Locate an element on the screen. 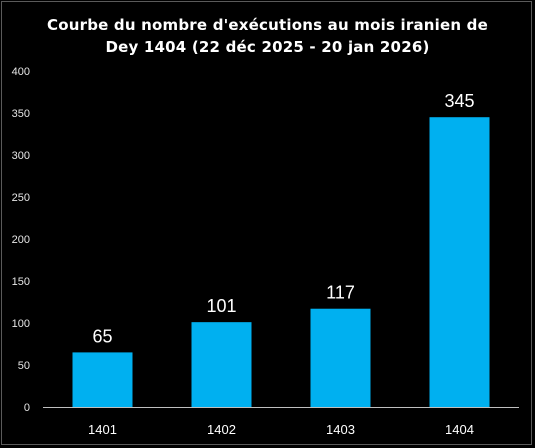 The image size is (535, 448). data-label: 345 is located at coordinates (459, 101).